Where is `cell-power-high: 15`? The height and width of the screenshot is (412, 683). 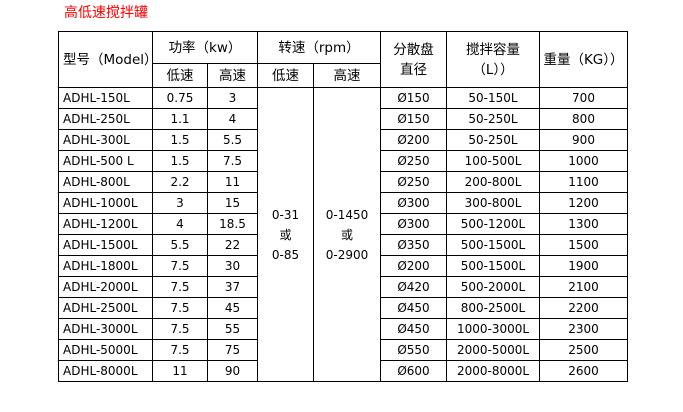
cell-power-high: 15 is located at coordinates (232, 203).